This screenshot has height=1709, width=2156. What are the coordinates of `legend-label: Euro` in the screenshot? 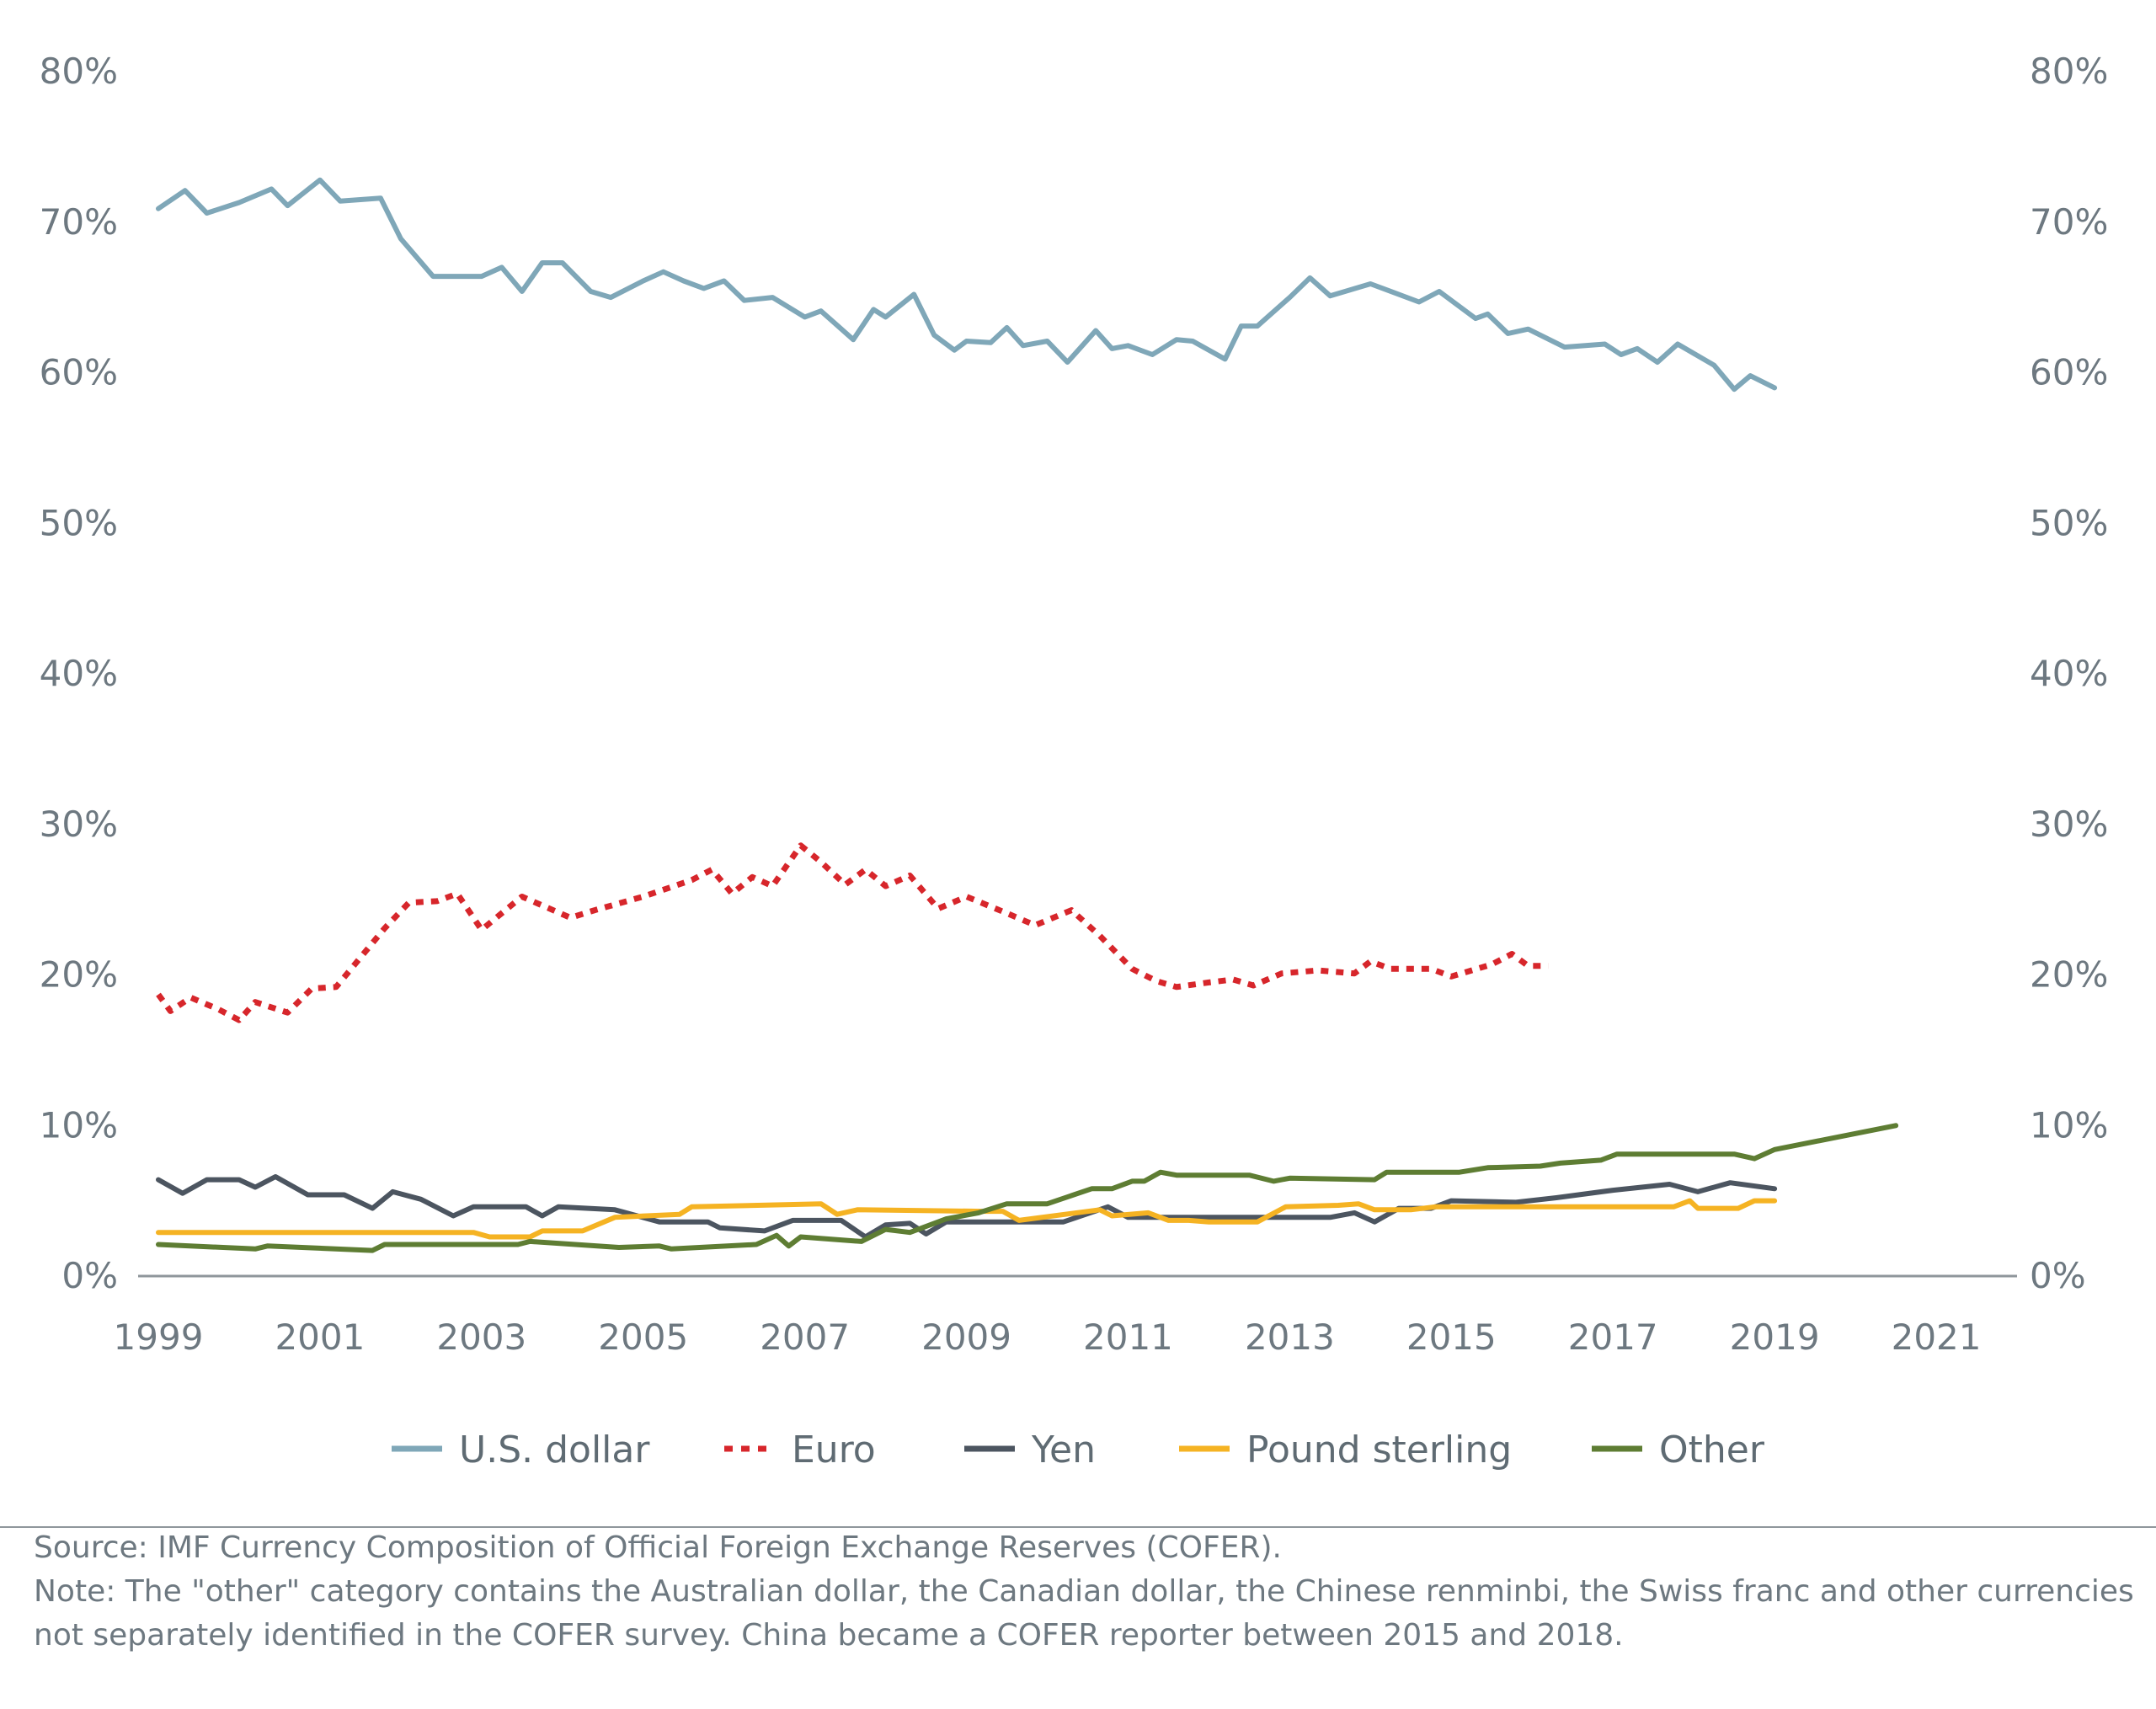 It's located at (834, 1450).